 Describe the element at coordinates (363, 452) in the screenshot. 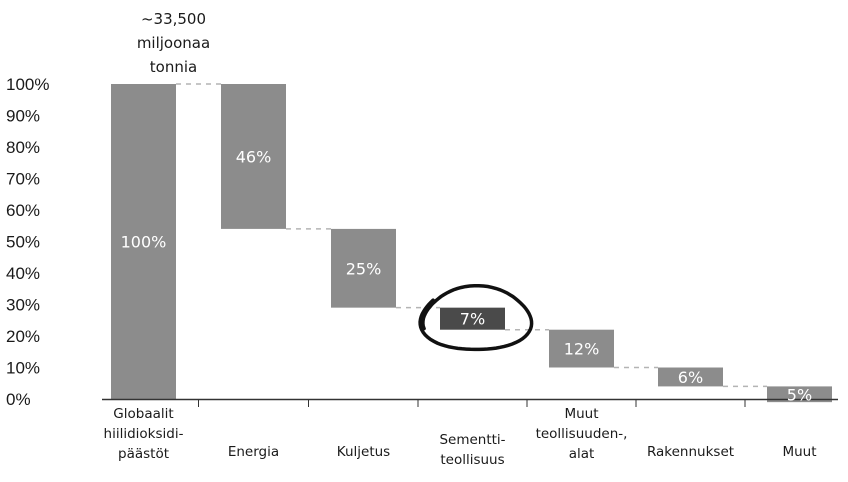

I see `x-category-label: Kuljetus` at that location.